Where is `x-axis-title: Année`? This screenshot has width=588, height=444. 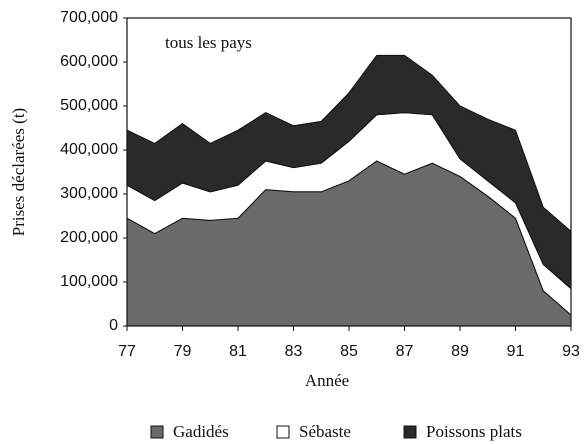 x-axis-title: Année is located at coordinates (327, 380).